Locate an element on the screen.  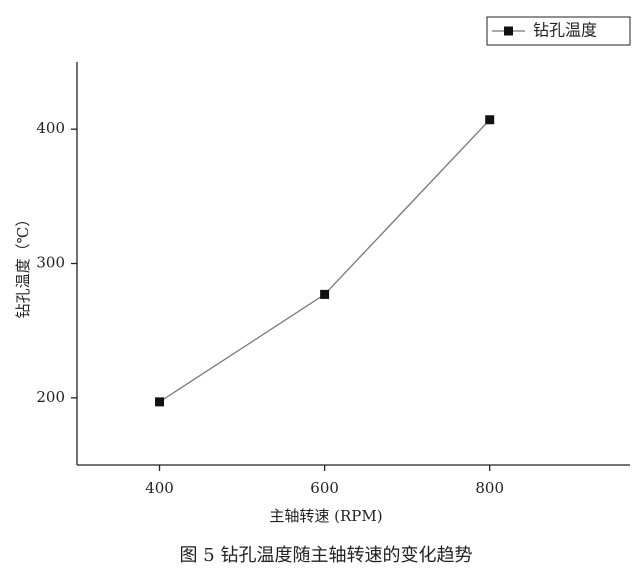
x-tick-label: 800 is located at coordinates (489, 488).